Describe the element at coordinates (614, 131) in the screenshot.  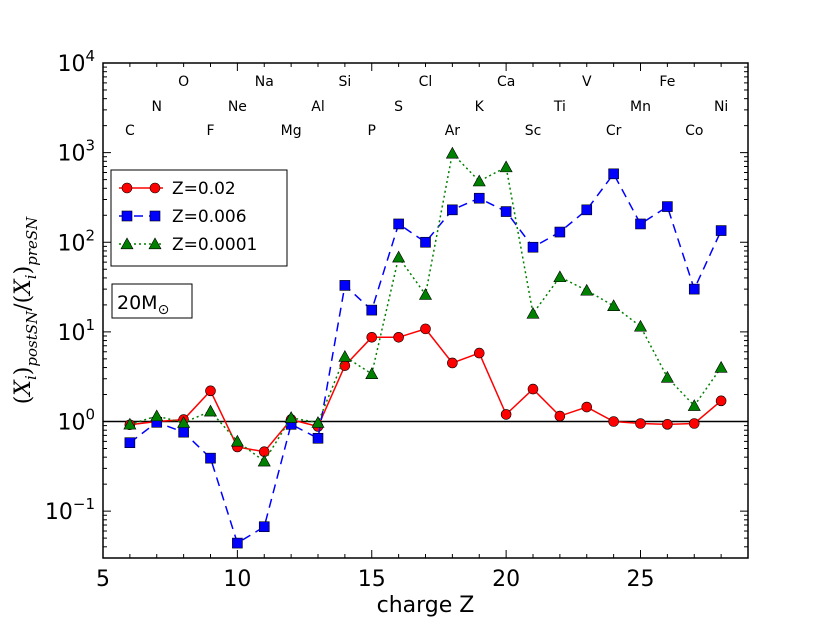
I see `element-label-cr: Cr` at that location.